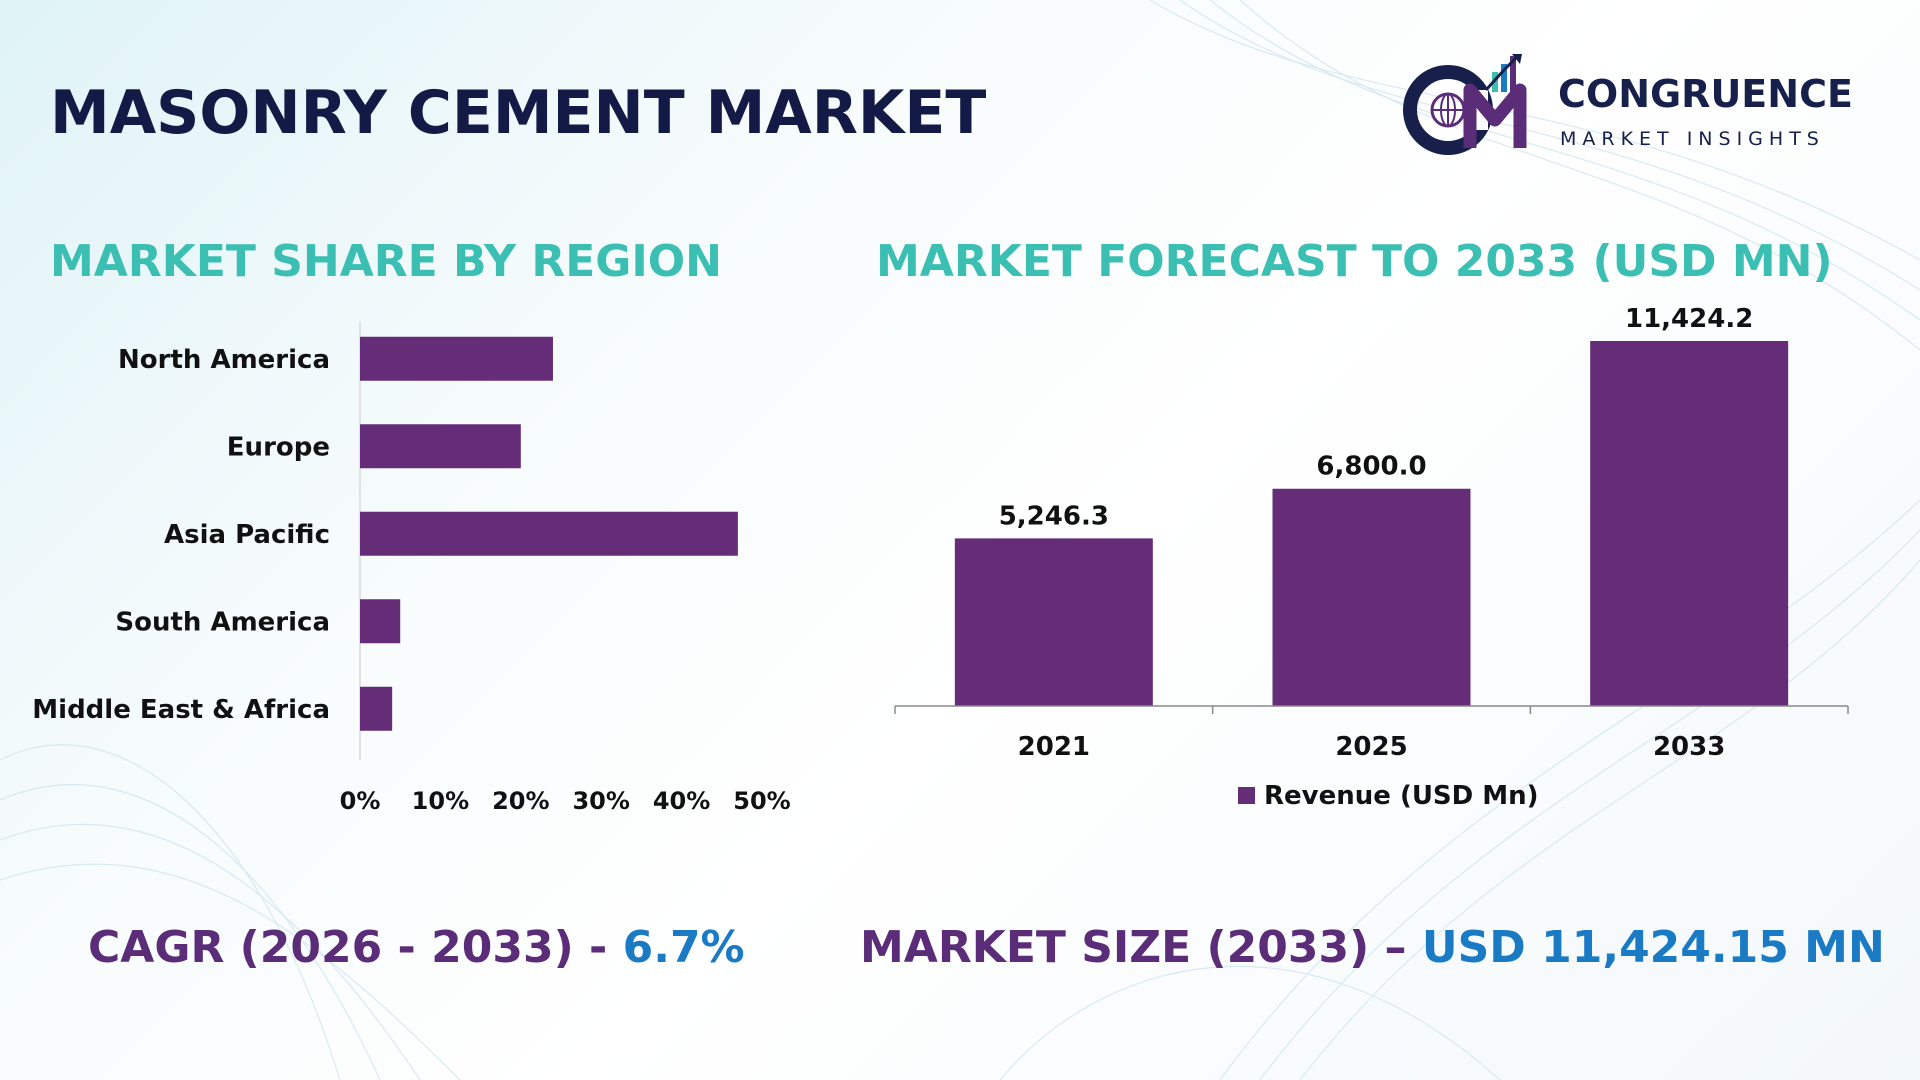  Describe the element at coordinates (1054, 516) in the screenshot. I see `forecast-data-label: 5,246.3` at that location.